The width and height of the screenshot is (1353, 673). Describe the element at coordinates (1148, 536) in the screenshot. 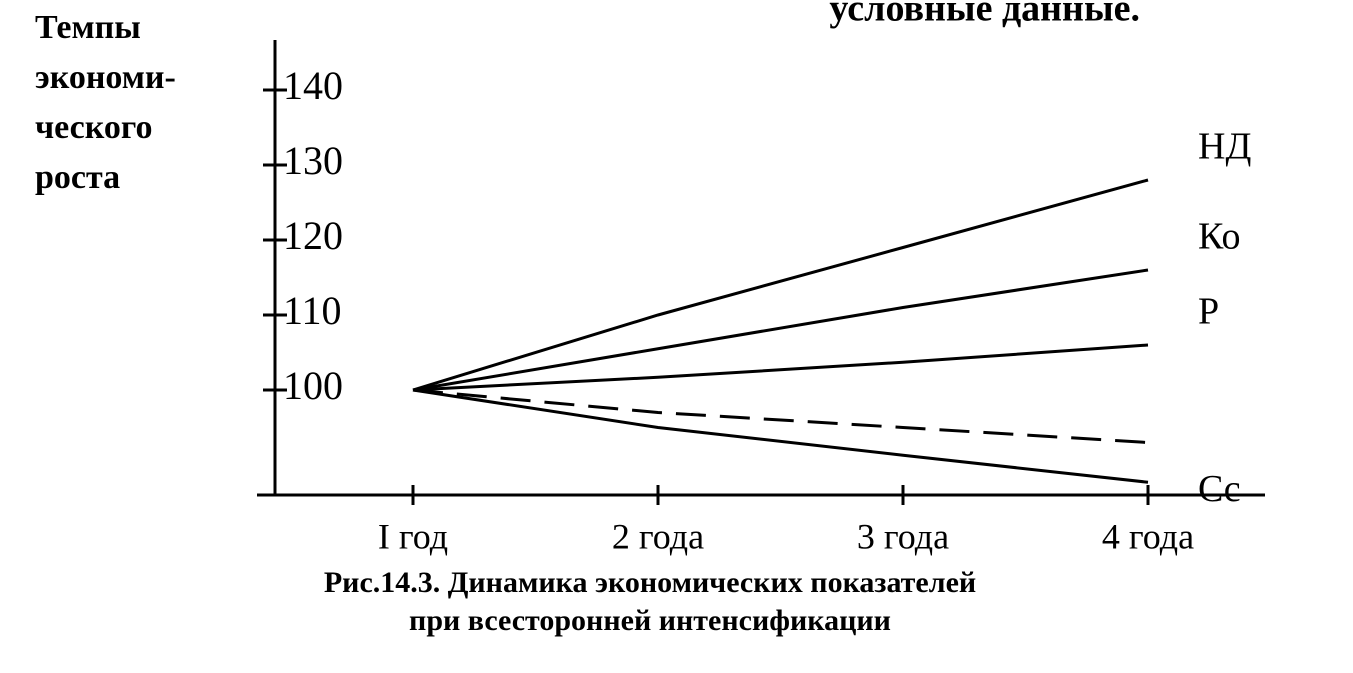

I see `x-tick-label: 4 года` at that location.